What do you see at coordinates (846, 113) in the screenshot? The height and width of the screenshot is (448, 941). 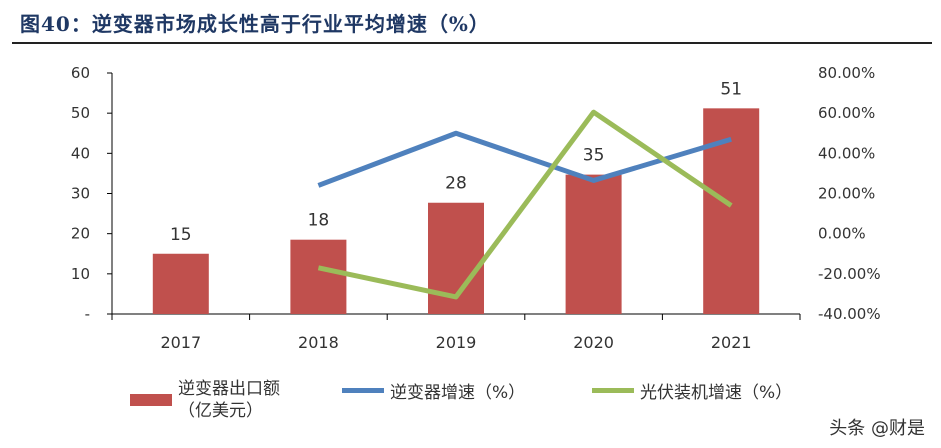 I see `right-axis-tick-label: 60.00%` at bounding box center [846, 113].